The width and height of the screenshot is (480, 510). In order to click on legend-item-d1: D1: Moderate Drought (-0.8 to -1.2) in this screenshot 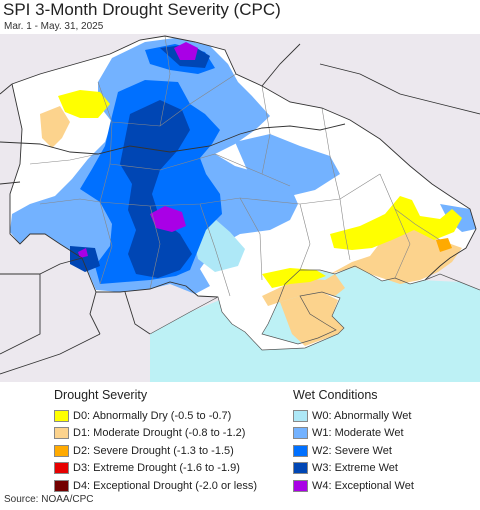, I will do `click(155, 434)`.